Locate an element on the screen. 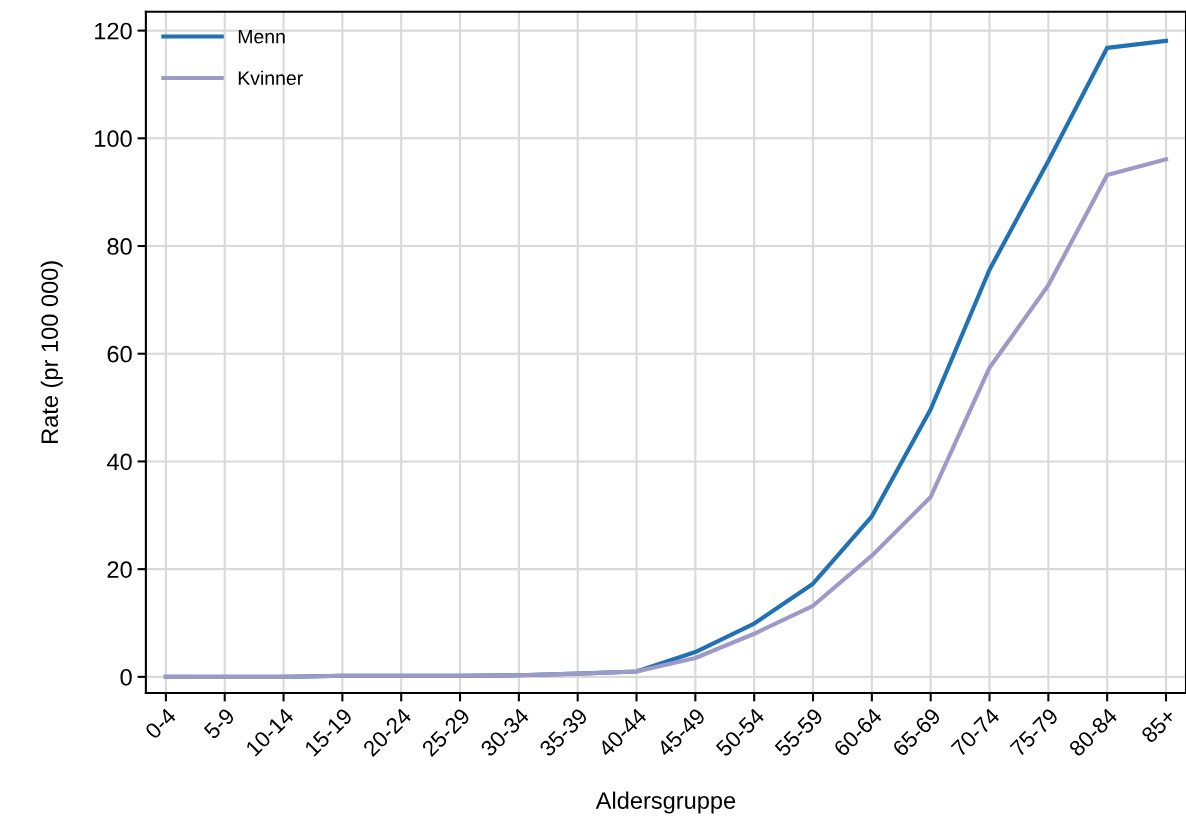 The image size is (1186, 839). y-tick-label: 80 is located at coordinates (119, 246).